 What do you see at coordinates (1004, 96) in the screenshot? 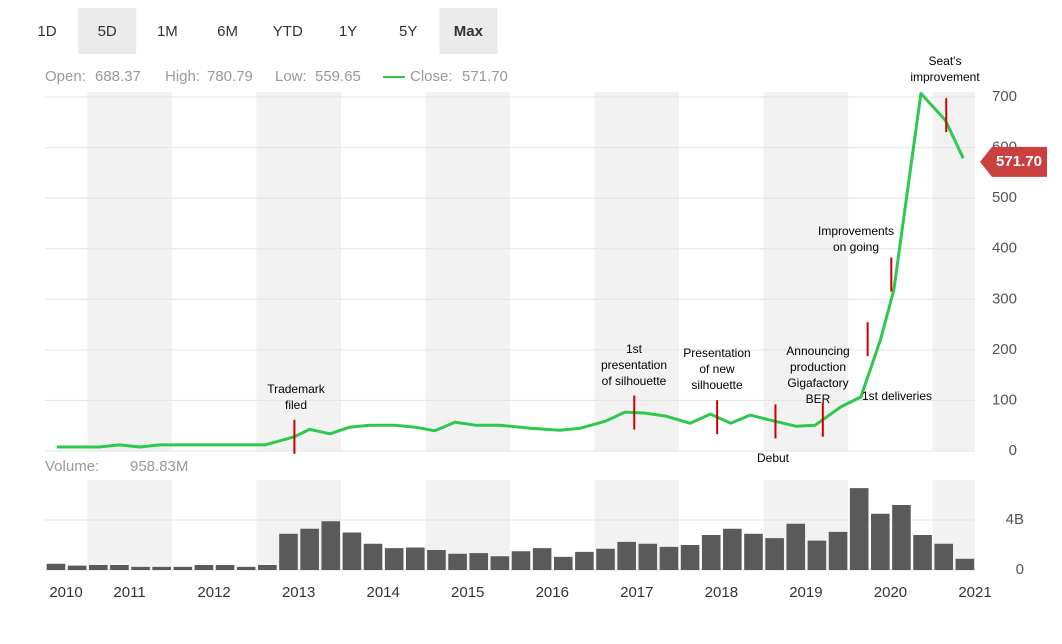
I see `y-tick-label: 700` at bounding box center [1004, 96].